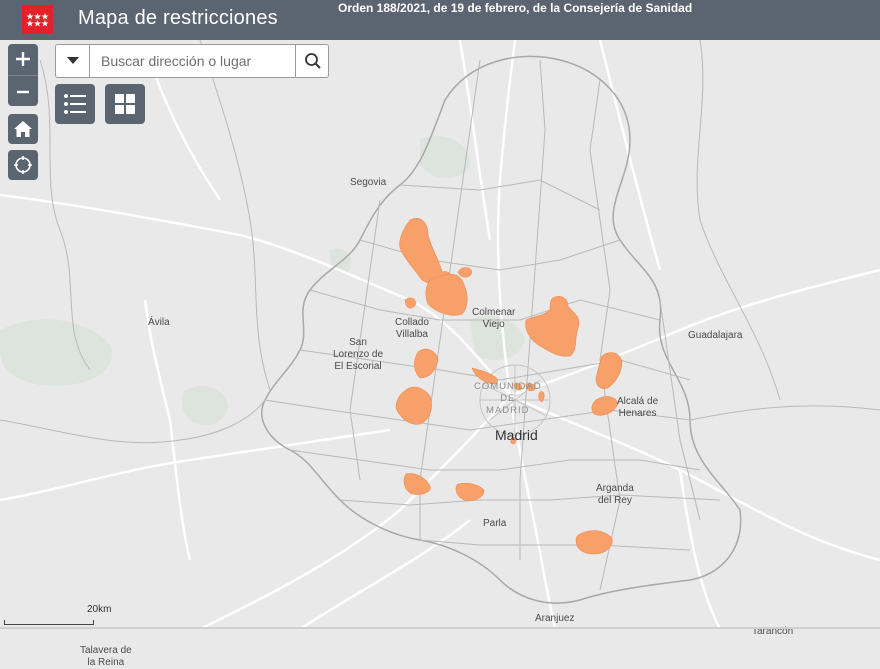 The width and height of the screenshot is (880, 669). I want to click on locate-button, so click(23, 165).